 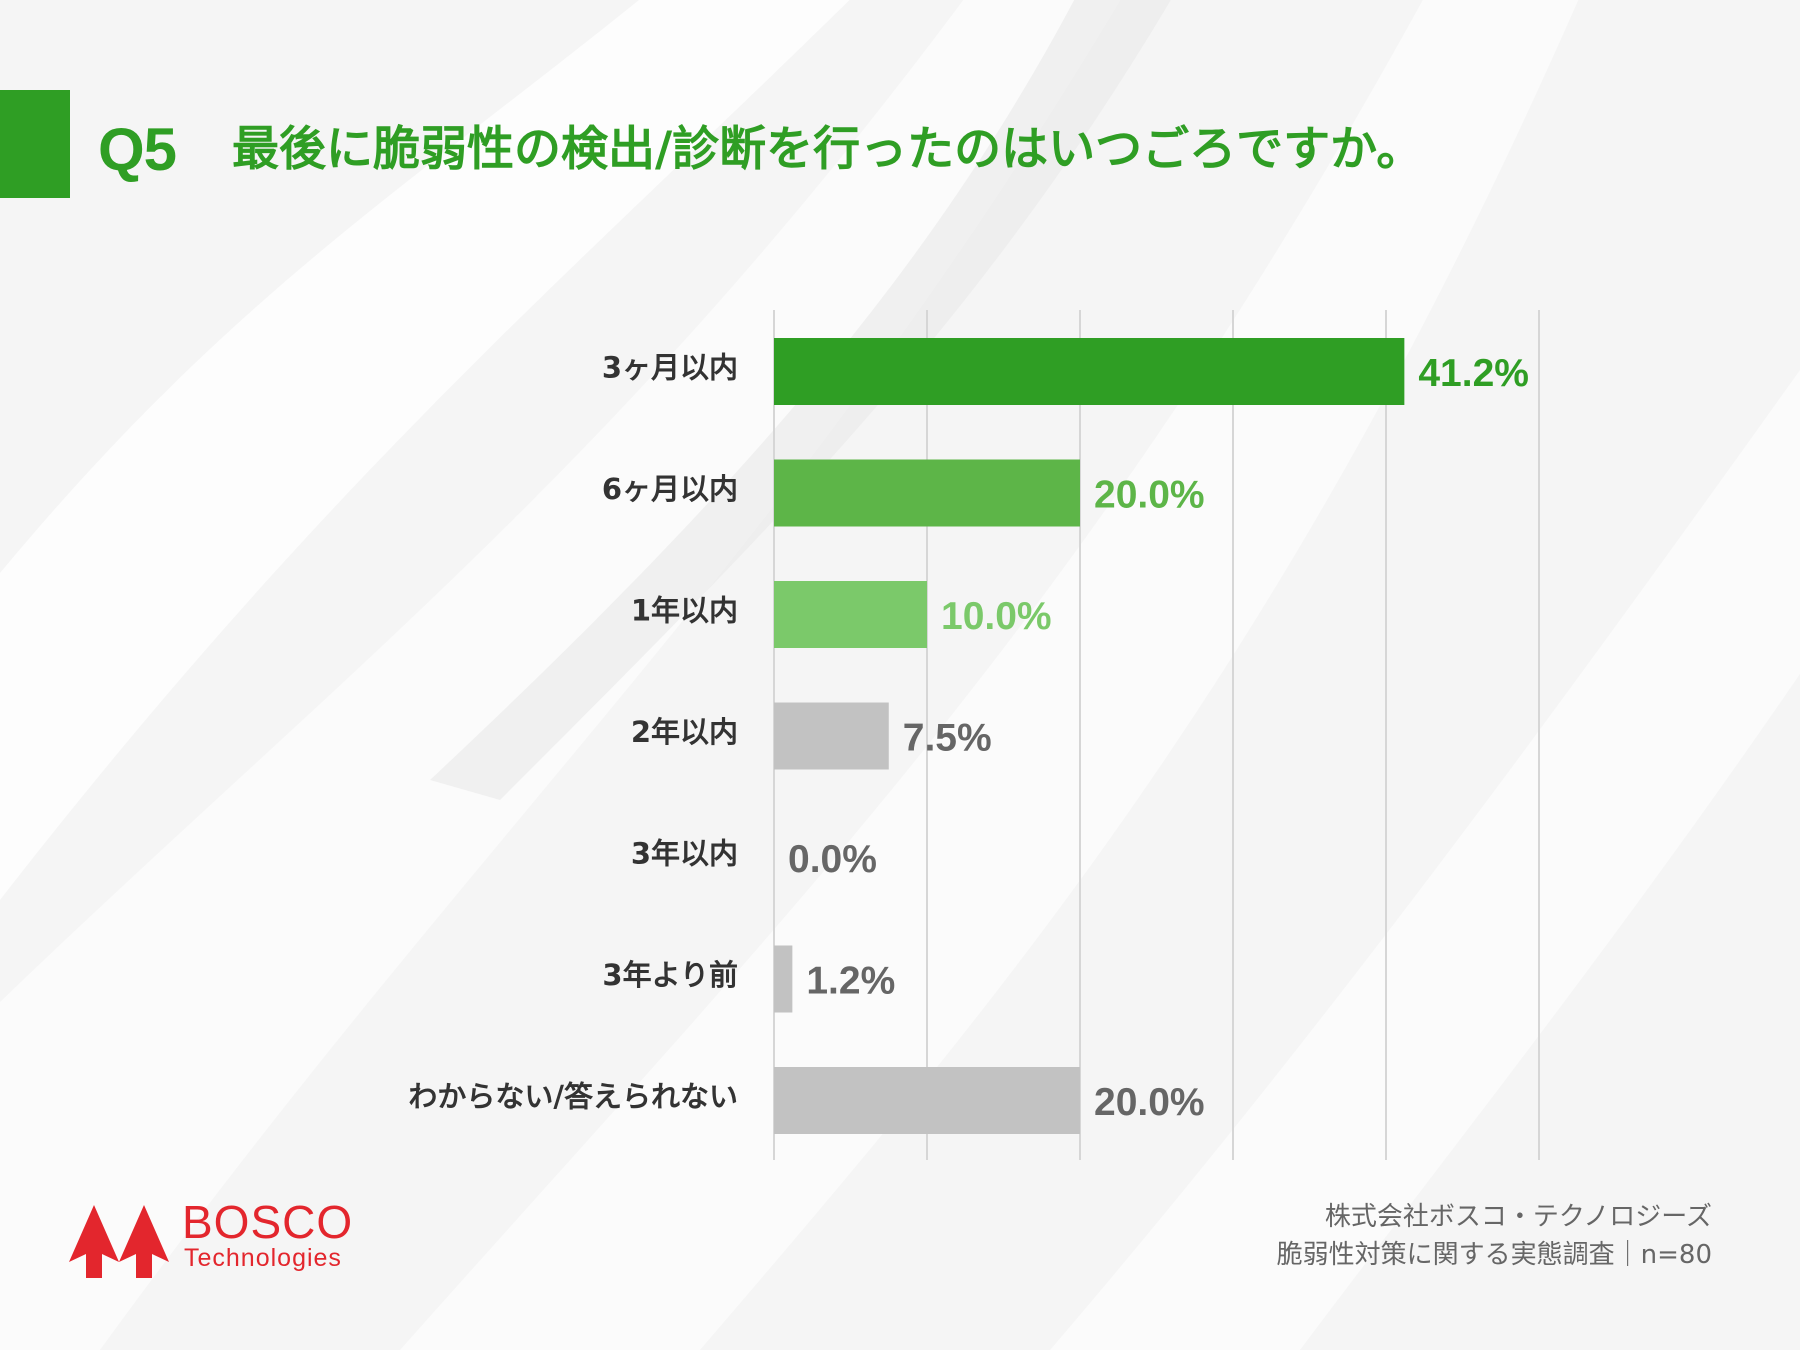 What do you see at coordinates (268, 1222) in the screenshot?
I see `logo-name: BOSCO` at bounding box center [268, 1222].